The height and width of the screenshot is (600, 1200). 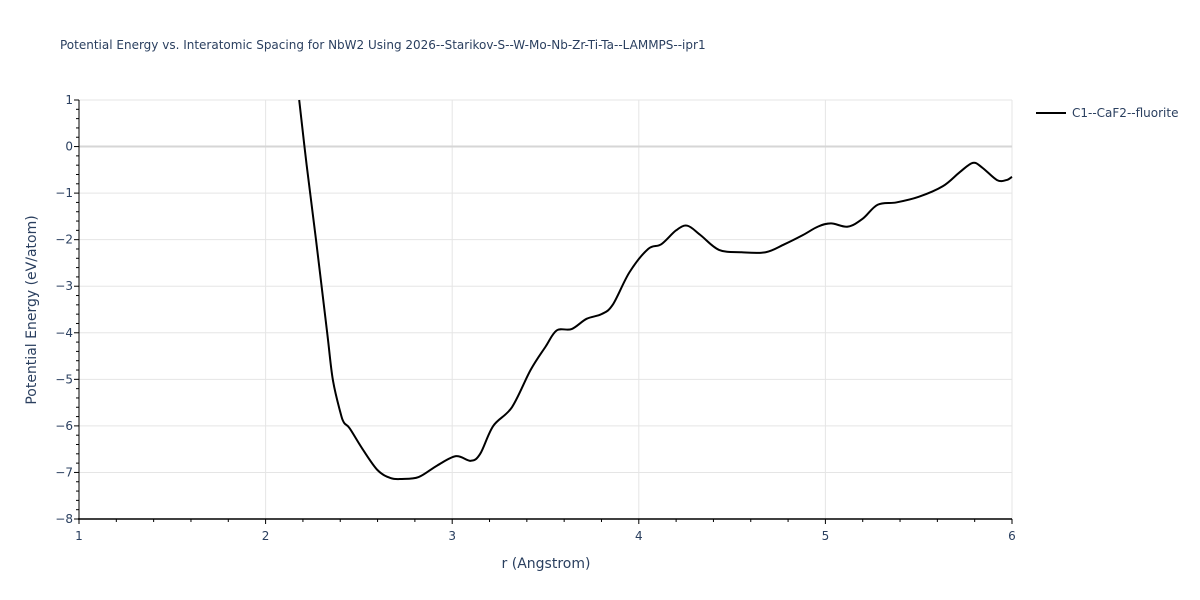 I want to click on x-tick-label: 2, so click(x=266, y=536).